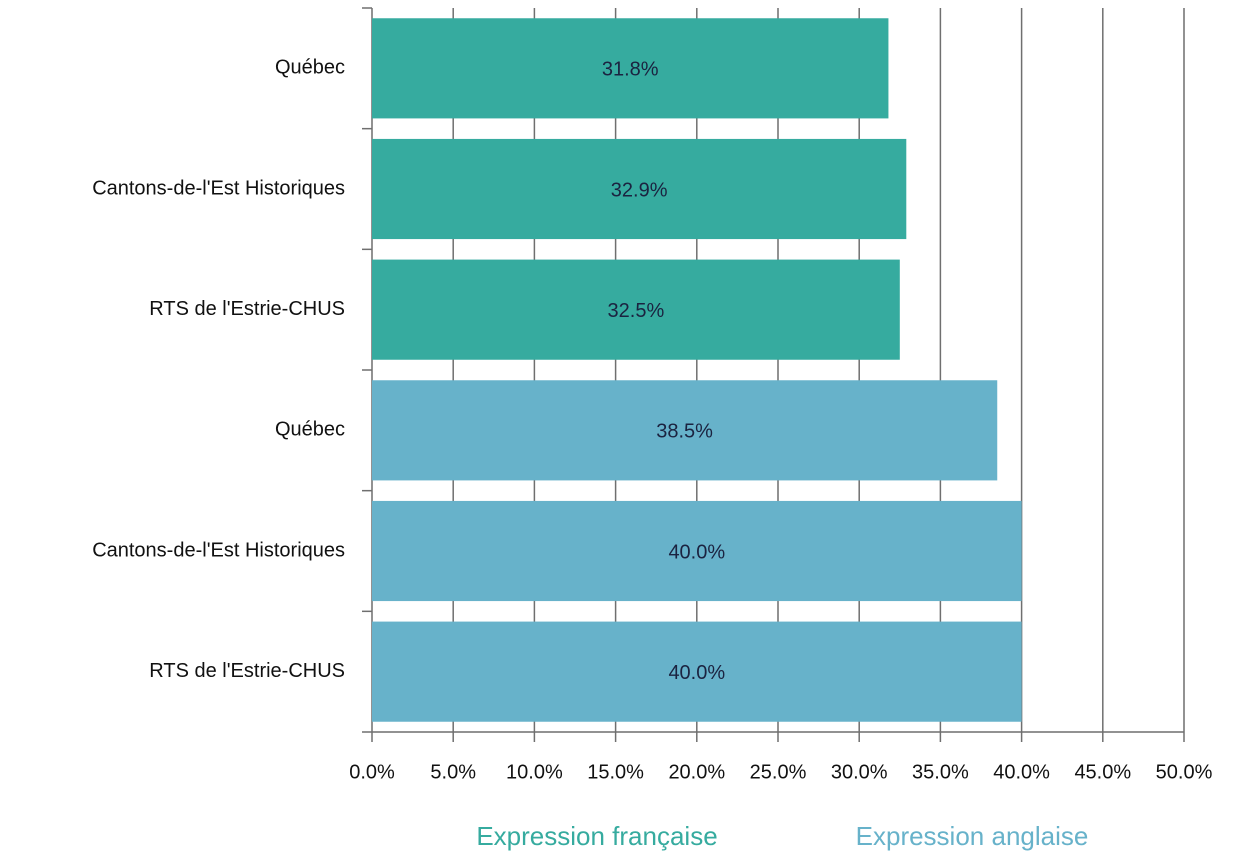 This screenshot has width=1233, height=858. What do you see at coordinates (972, 836) in the screenshot?
I see `legend-entry: Expression anglaise` at bounding box center [972, 836].